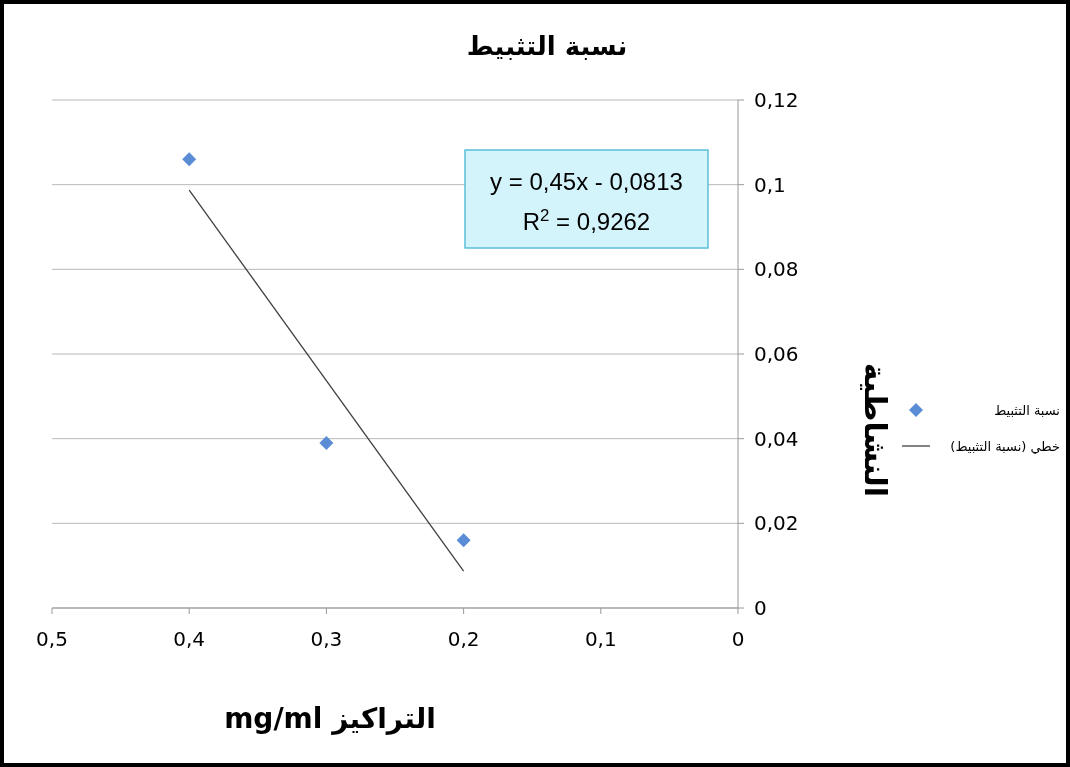 The width and height of the screenshot is (1070, 767). What do you see at coordinates (776, 100) in the screenshot?
I see `y-tick-label: 0,12` at bounding box center [776, 100].